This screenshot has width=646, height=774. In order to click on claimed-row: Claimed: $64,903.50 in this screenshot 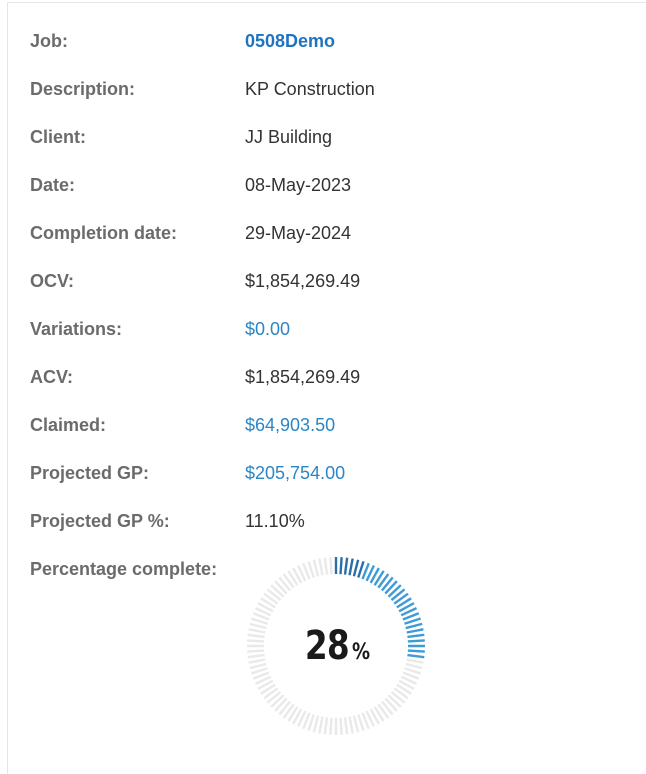, I will do `click(330, 429)`.